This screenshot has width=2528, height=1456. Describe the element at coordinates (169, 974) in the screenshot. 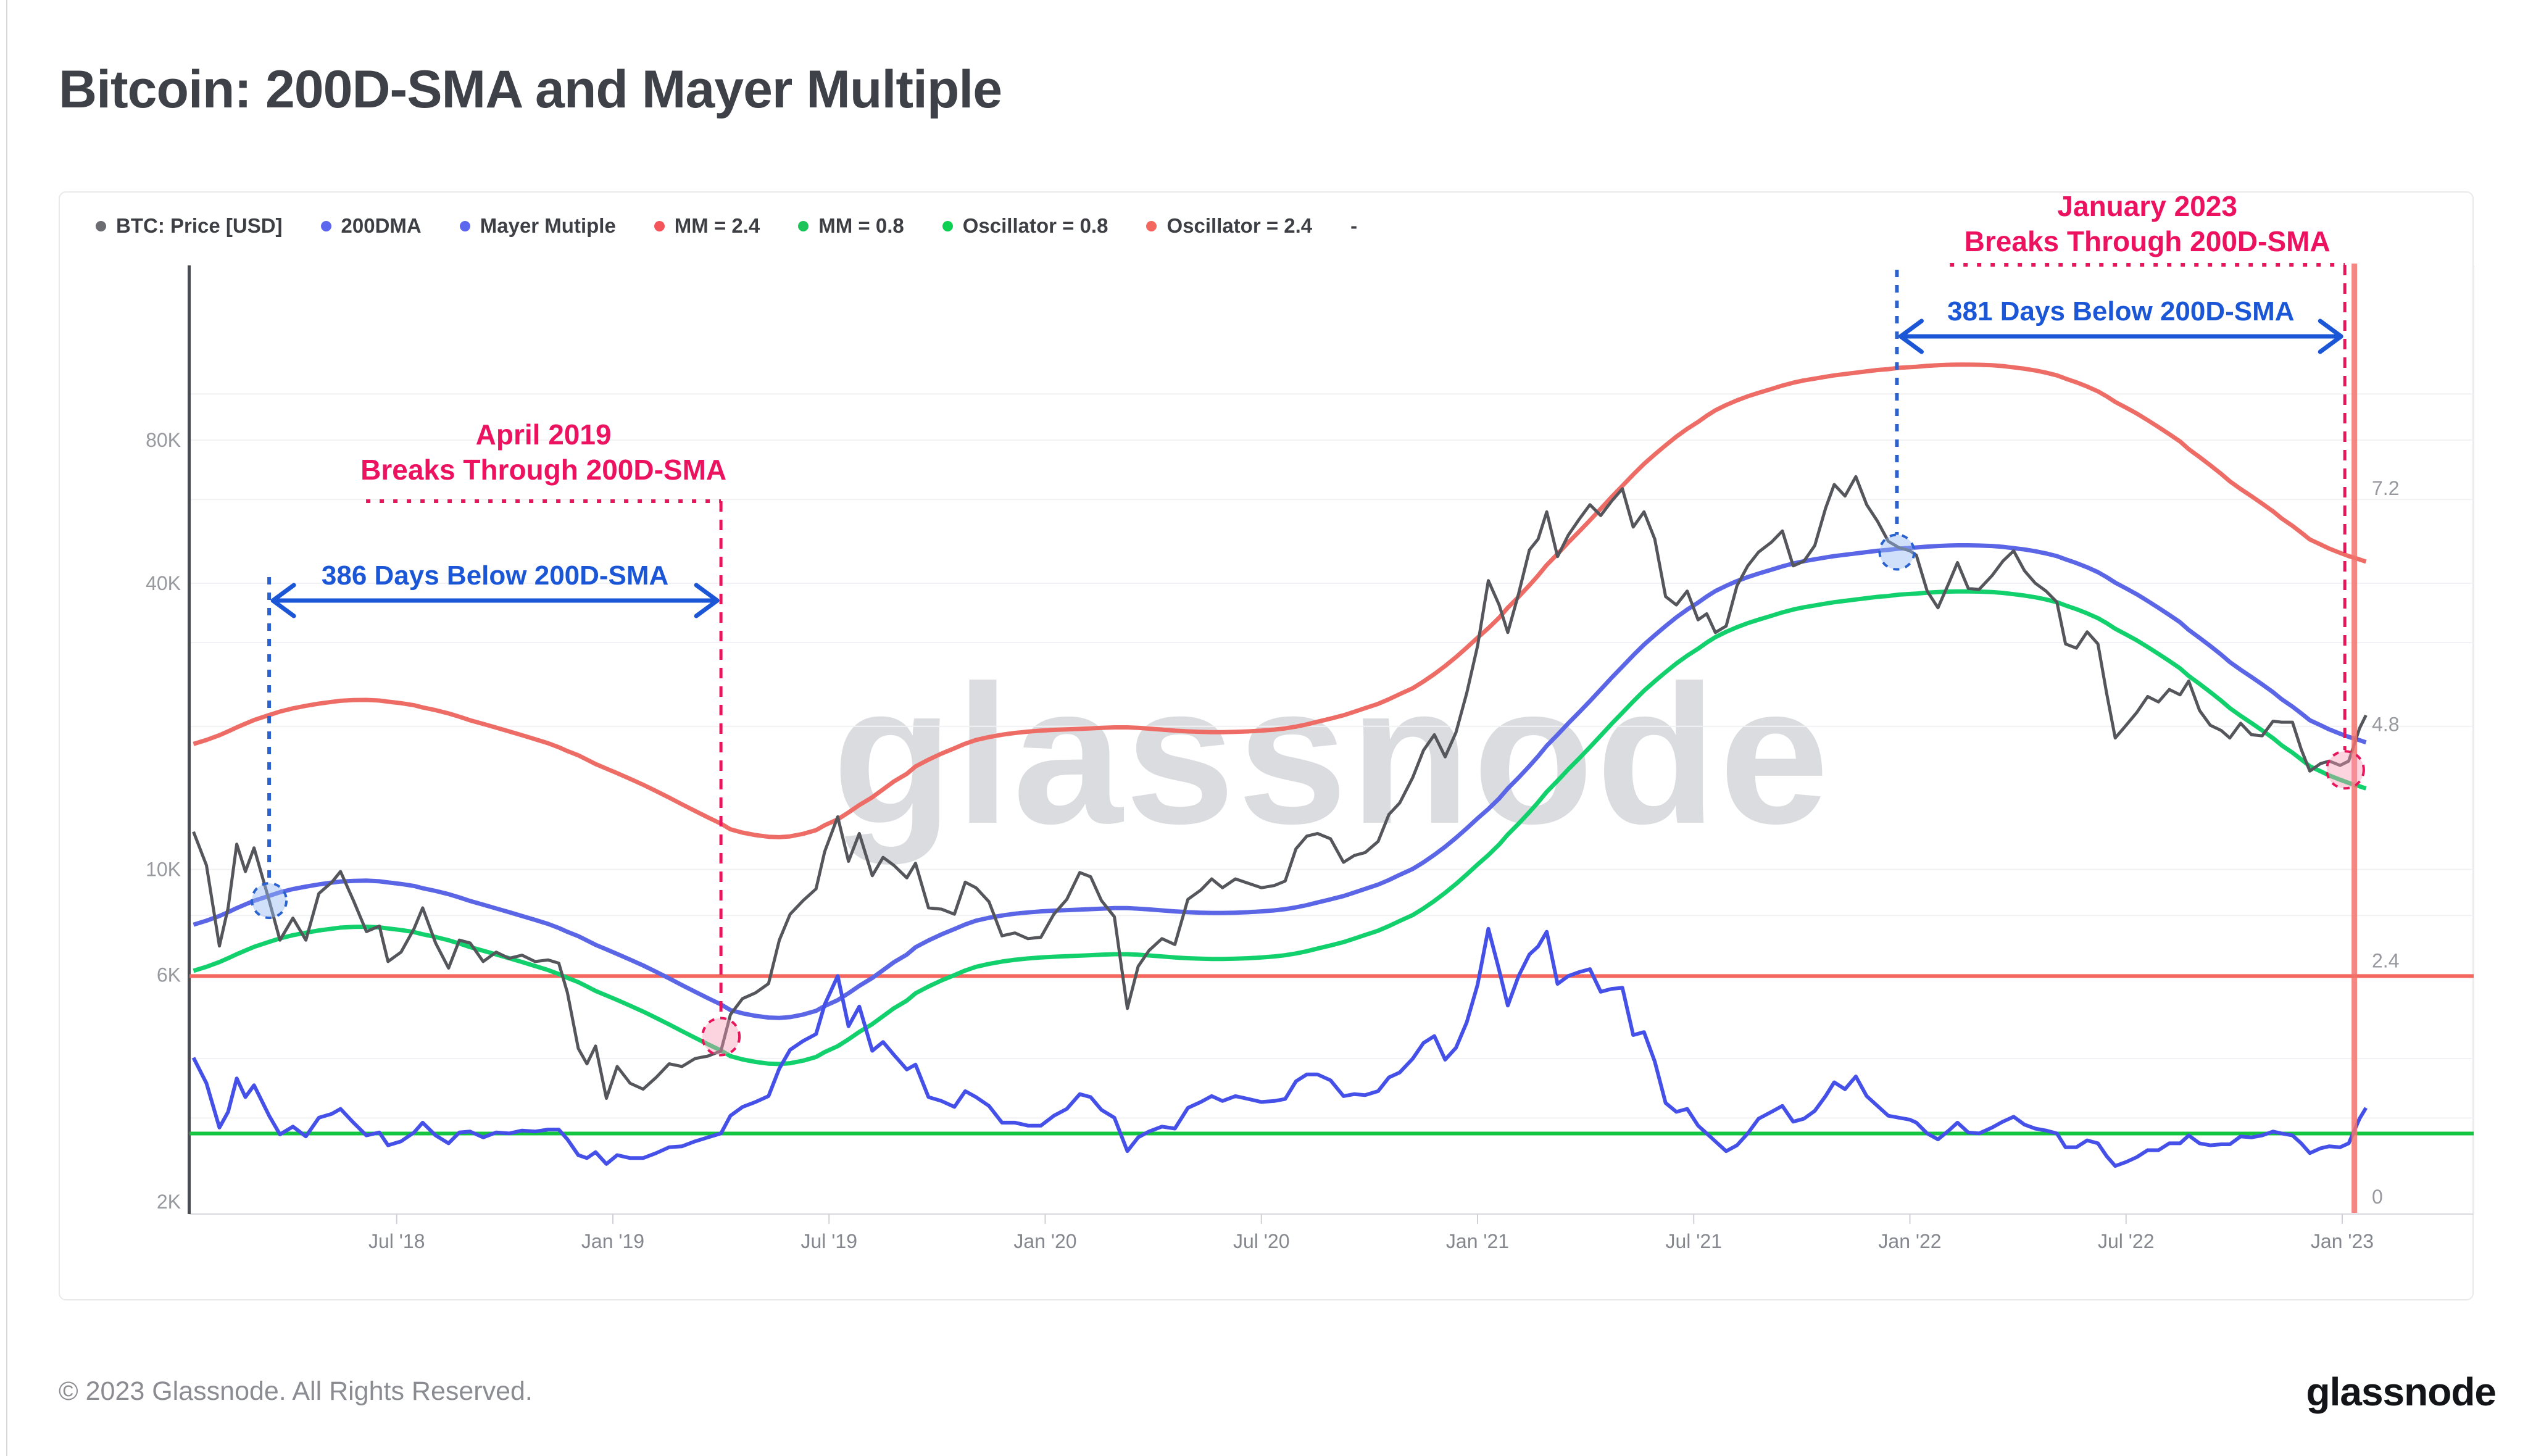

I see `svg-text: 6K` at that location.